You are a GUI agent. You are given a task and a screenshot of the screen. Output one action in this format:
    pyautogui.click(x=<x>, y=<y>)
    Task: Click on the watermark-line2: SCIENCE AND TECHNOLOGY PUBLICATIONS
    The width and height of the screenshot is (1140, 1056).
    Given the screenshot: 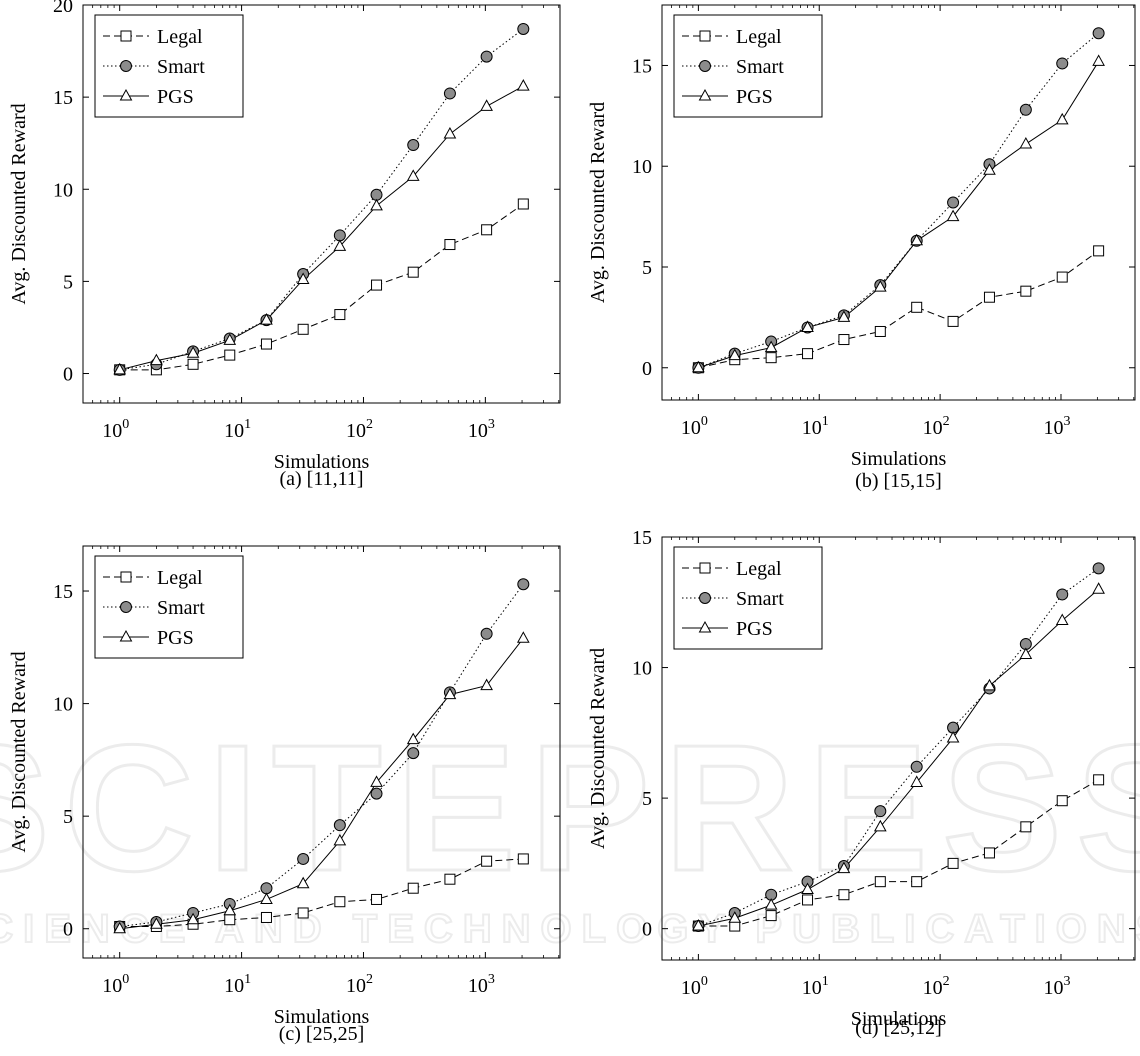 What is the action you would take?
    pyautogui.click(x=570, y=929)
    